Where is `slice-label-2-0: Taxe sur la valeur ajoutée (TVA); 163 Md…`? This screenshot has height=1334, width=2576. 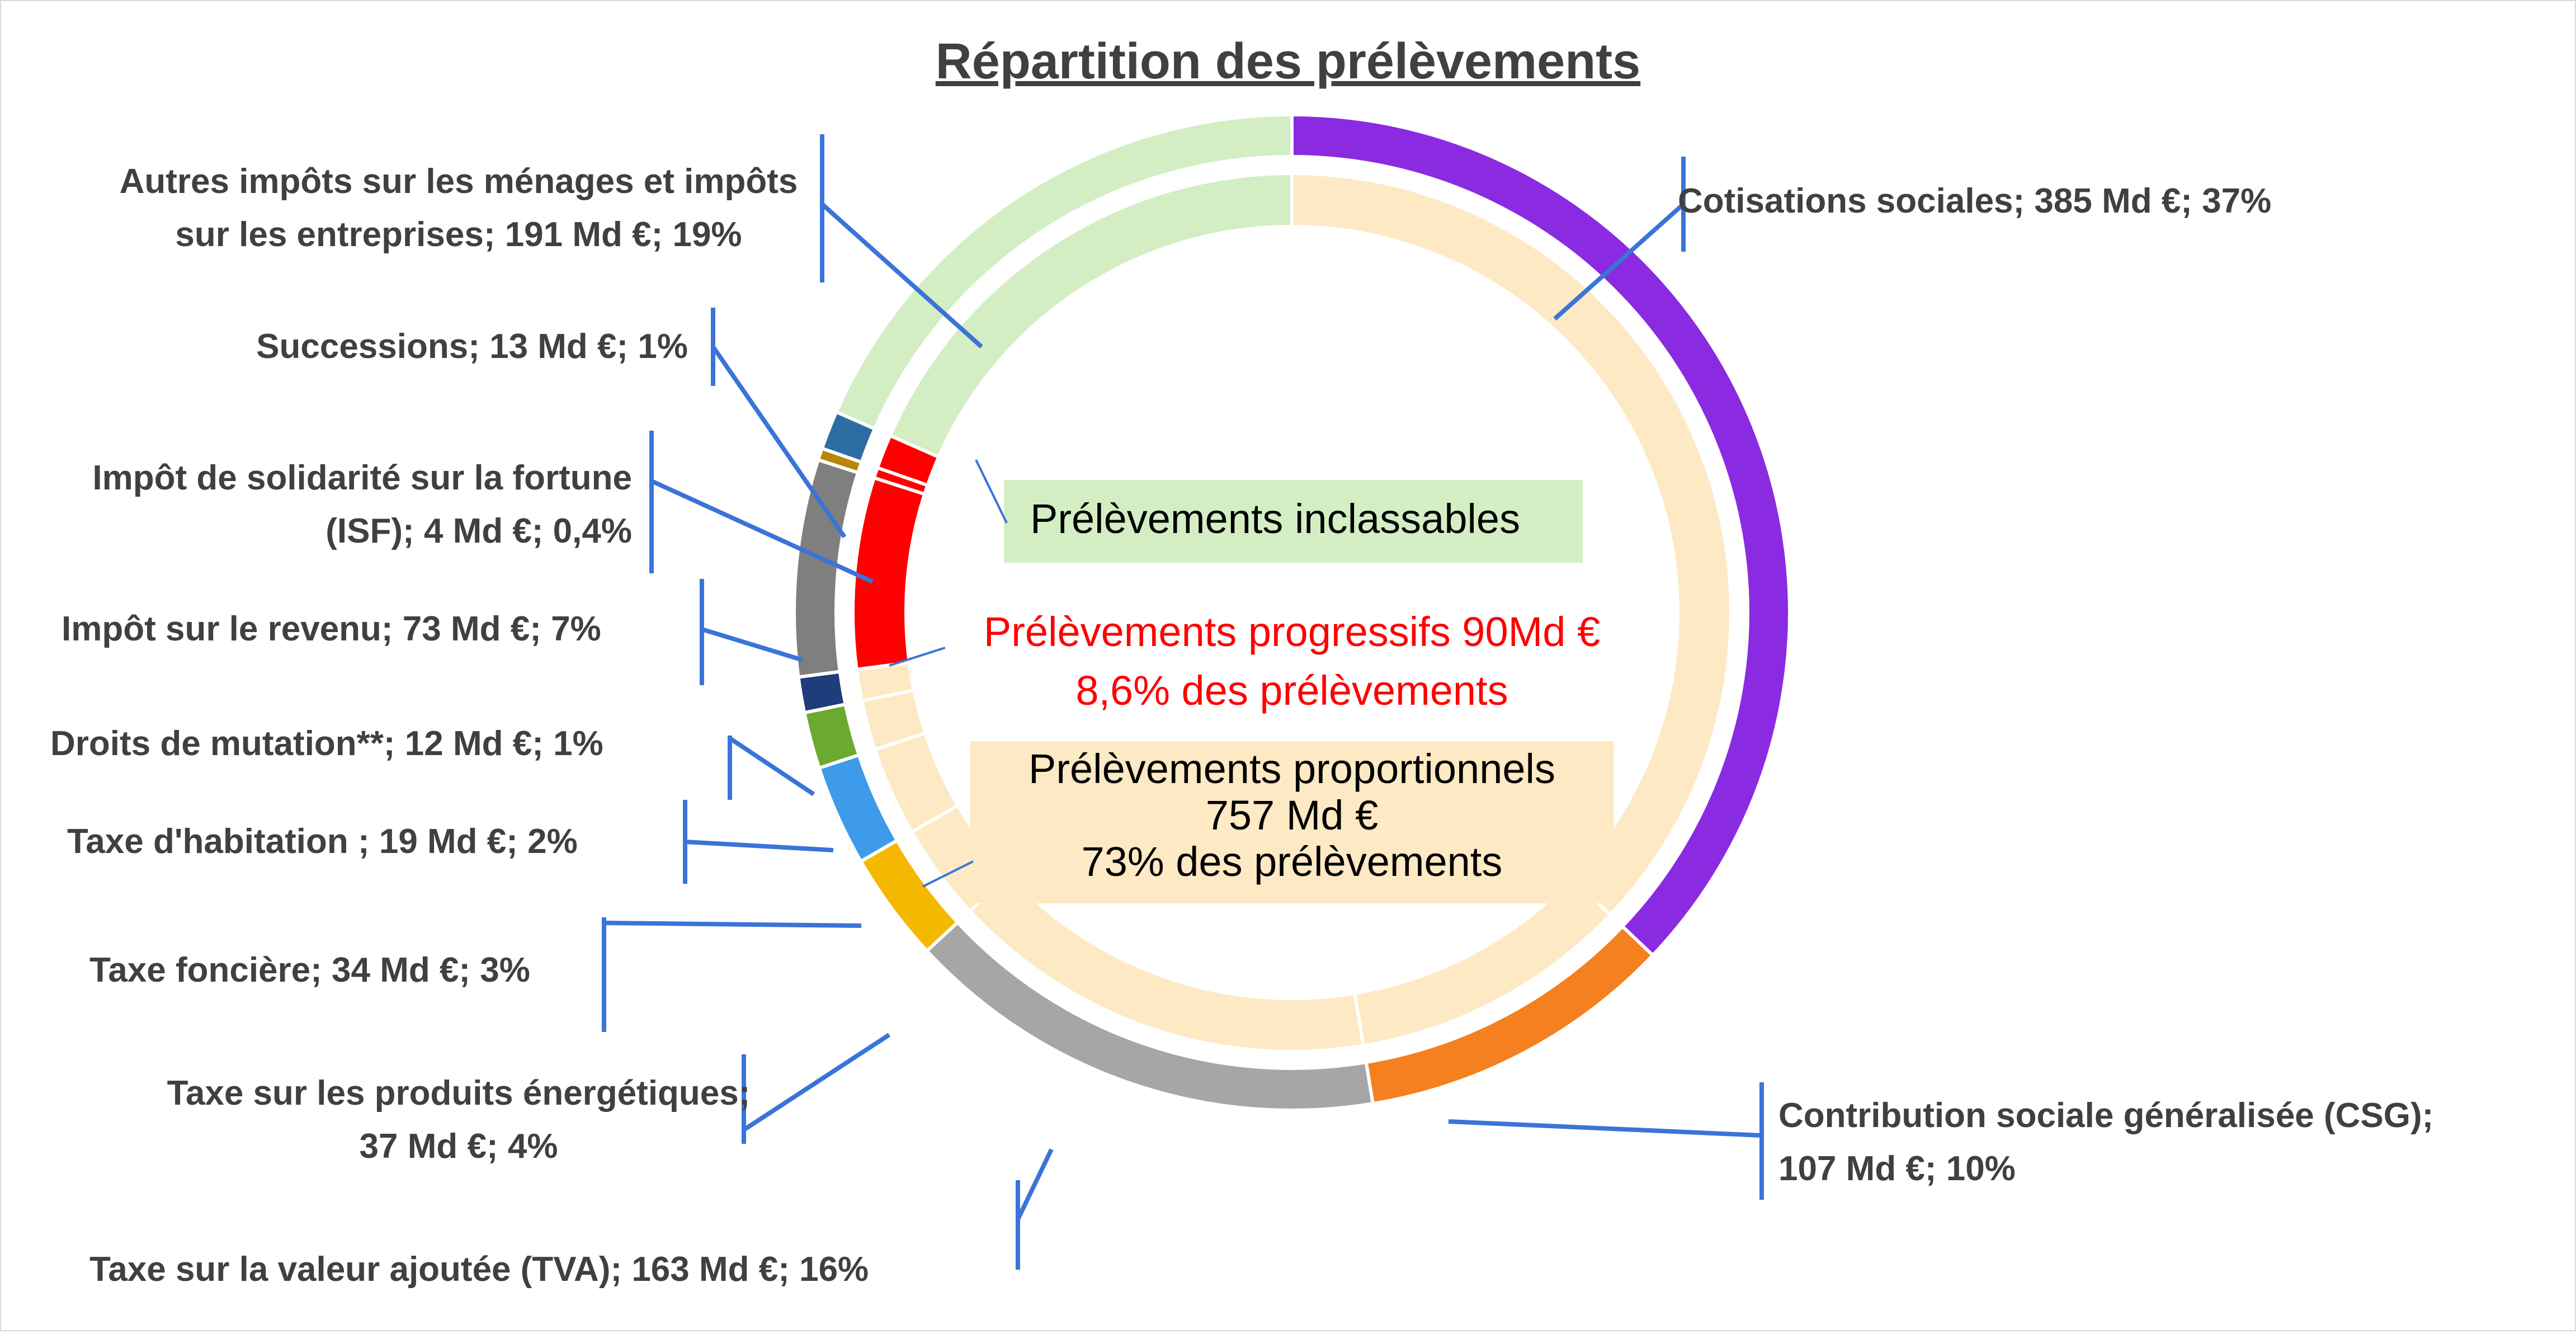
slice-label-2-0: Taxe sur la valeur ajoutée (TVA); 163 Md… is located at coordinates (479, 1269).